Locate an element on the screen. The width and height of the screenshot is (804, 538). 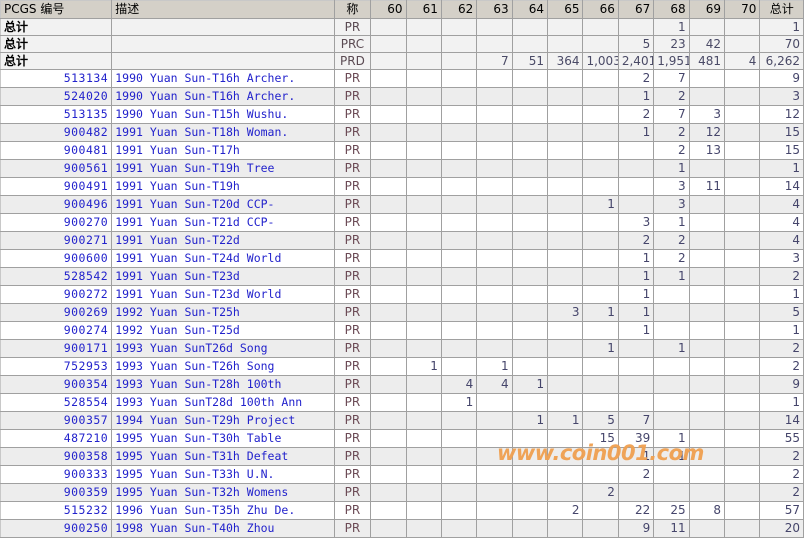
row-pcgs-number: 900270 is located at coordinates (56, 222).